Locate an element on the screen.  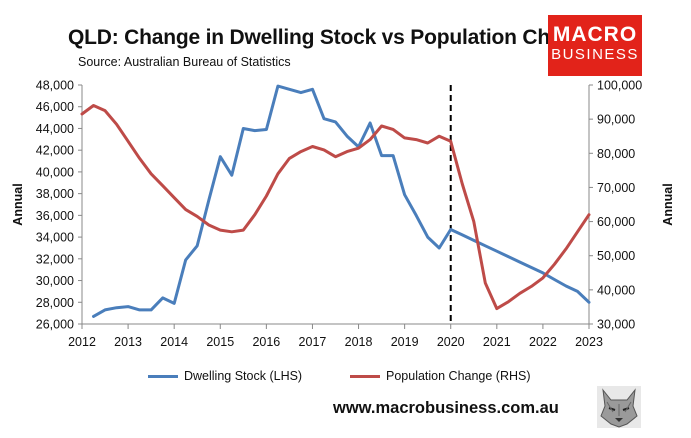
legend-swatch-population is located at coordinates (365, 376).